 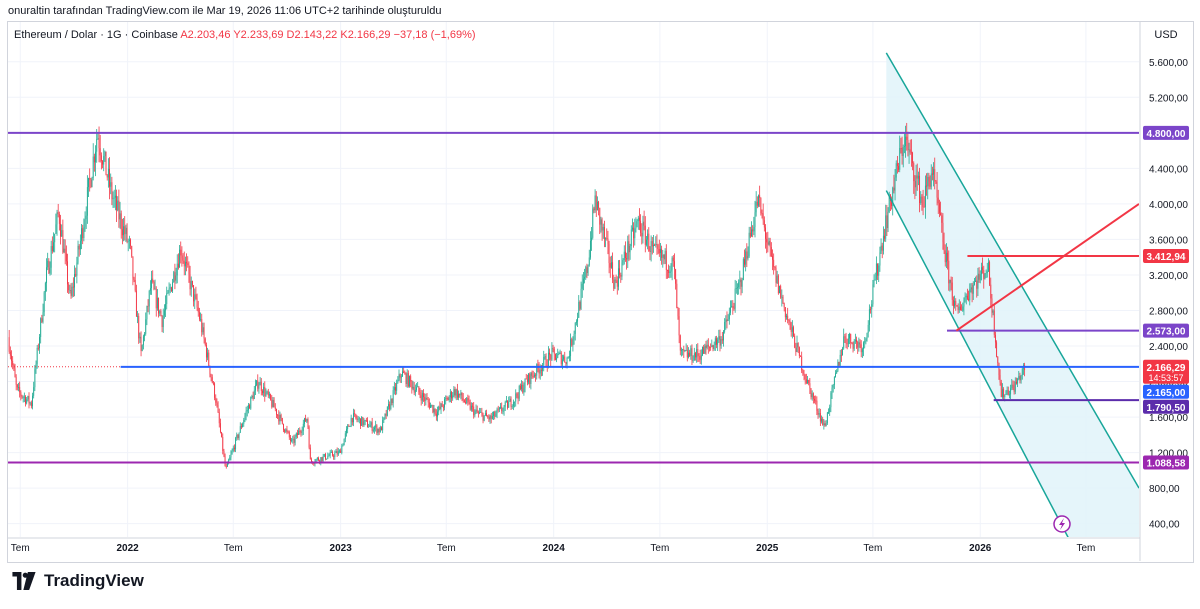 What do you see at coordinates (1166, 256) in the screenshot?
I see `price-level-tag` at bounding box center [1166, 256].